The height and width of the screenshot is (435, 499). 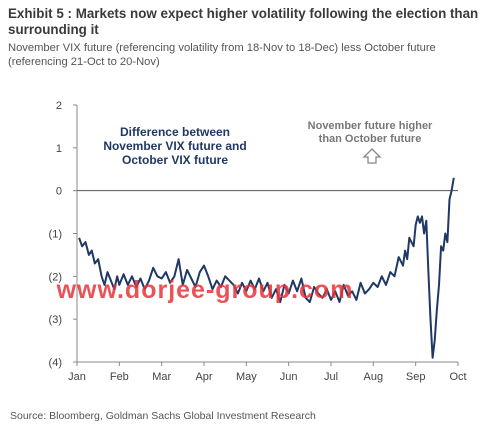 What do you see at coordinates (370, 126) in the screenshot?
I see `annotation-right-line1: November future higher` at bounding box center [370, 126].